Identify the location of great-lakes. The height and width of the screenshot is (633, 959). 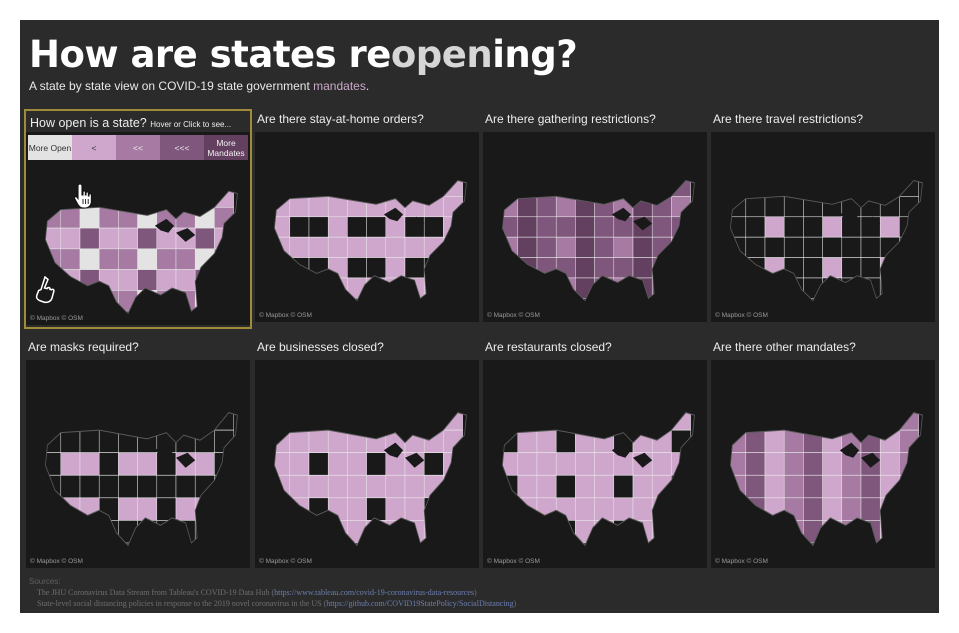
(632, 455).